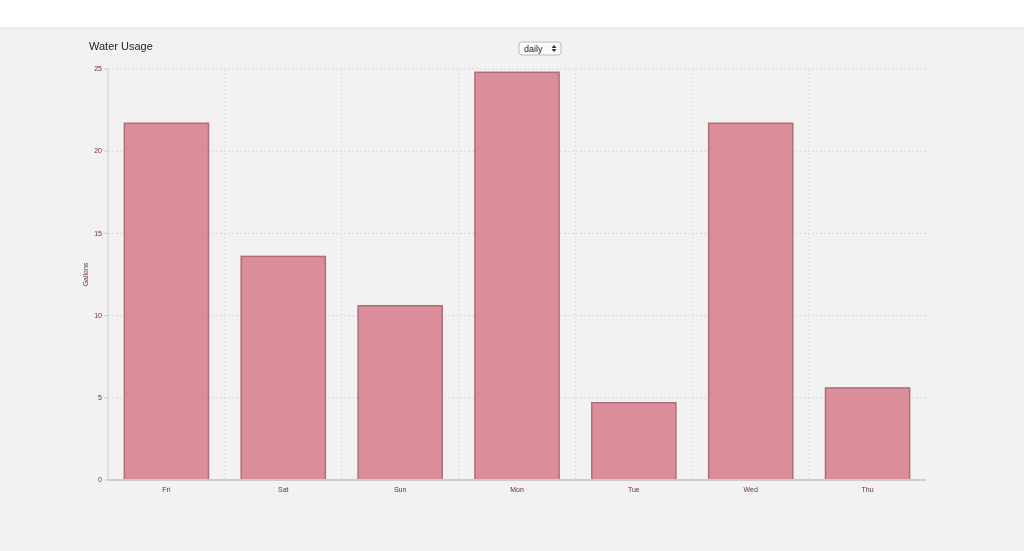 The height and width of the screenshot is (551, 1024). I want to click on dropdown-menu: daily, so click(540, 48).